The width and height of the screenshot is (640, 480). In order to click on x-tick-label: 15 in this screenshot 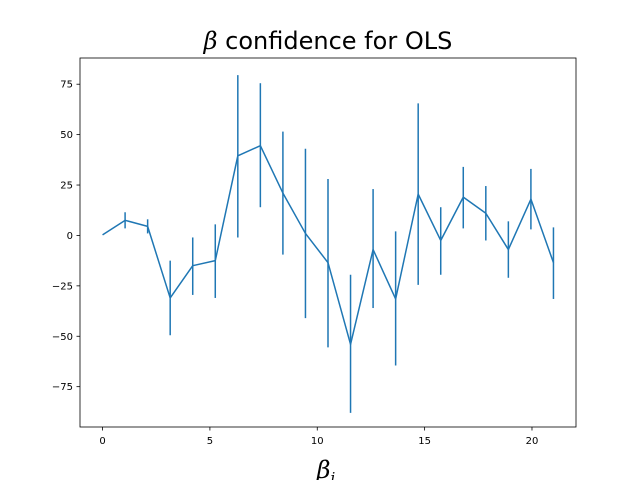, I will do `click(424, 441)`.